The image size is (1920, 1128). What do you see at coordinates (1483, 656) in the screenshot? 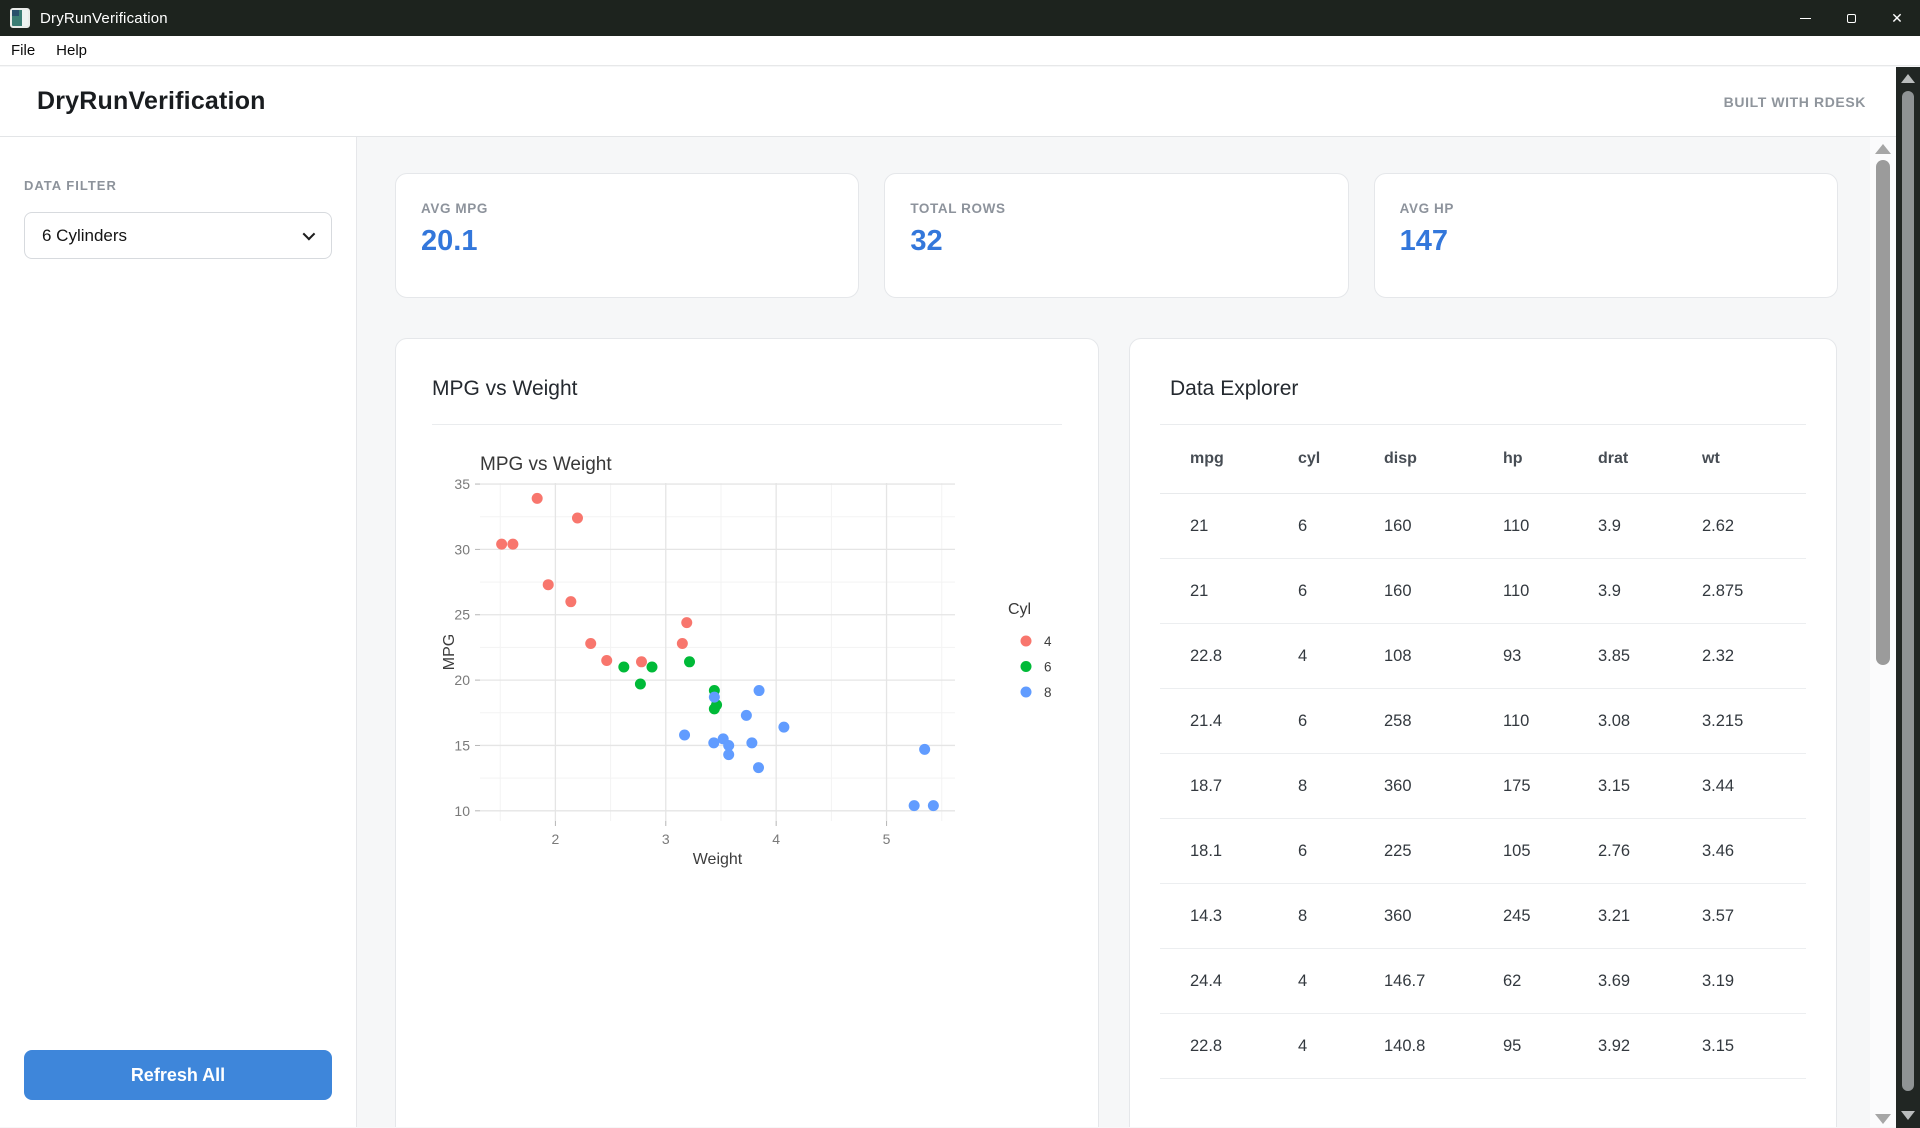
I see `table-row: 22.8 4 108 93 3.85 2.32` at bounding box center [1483, 656].